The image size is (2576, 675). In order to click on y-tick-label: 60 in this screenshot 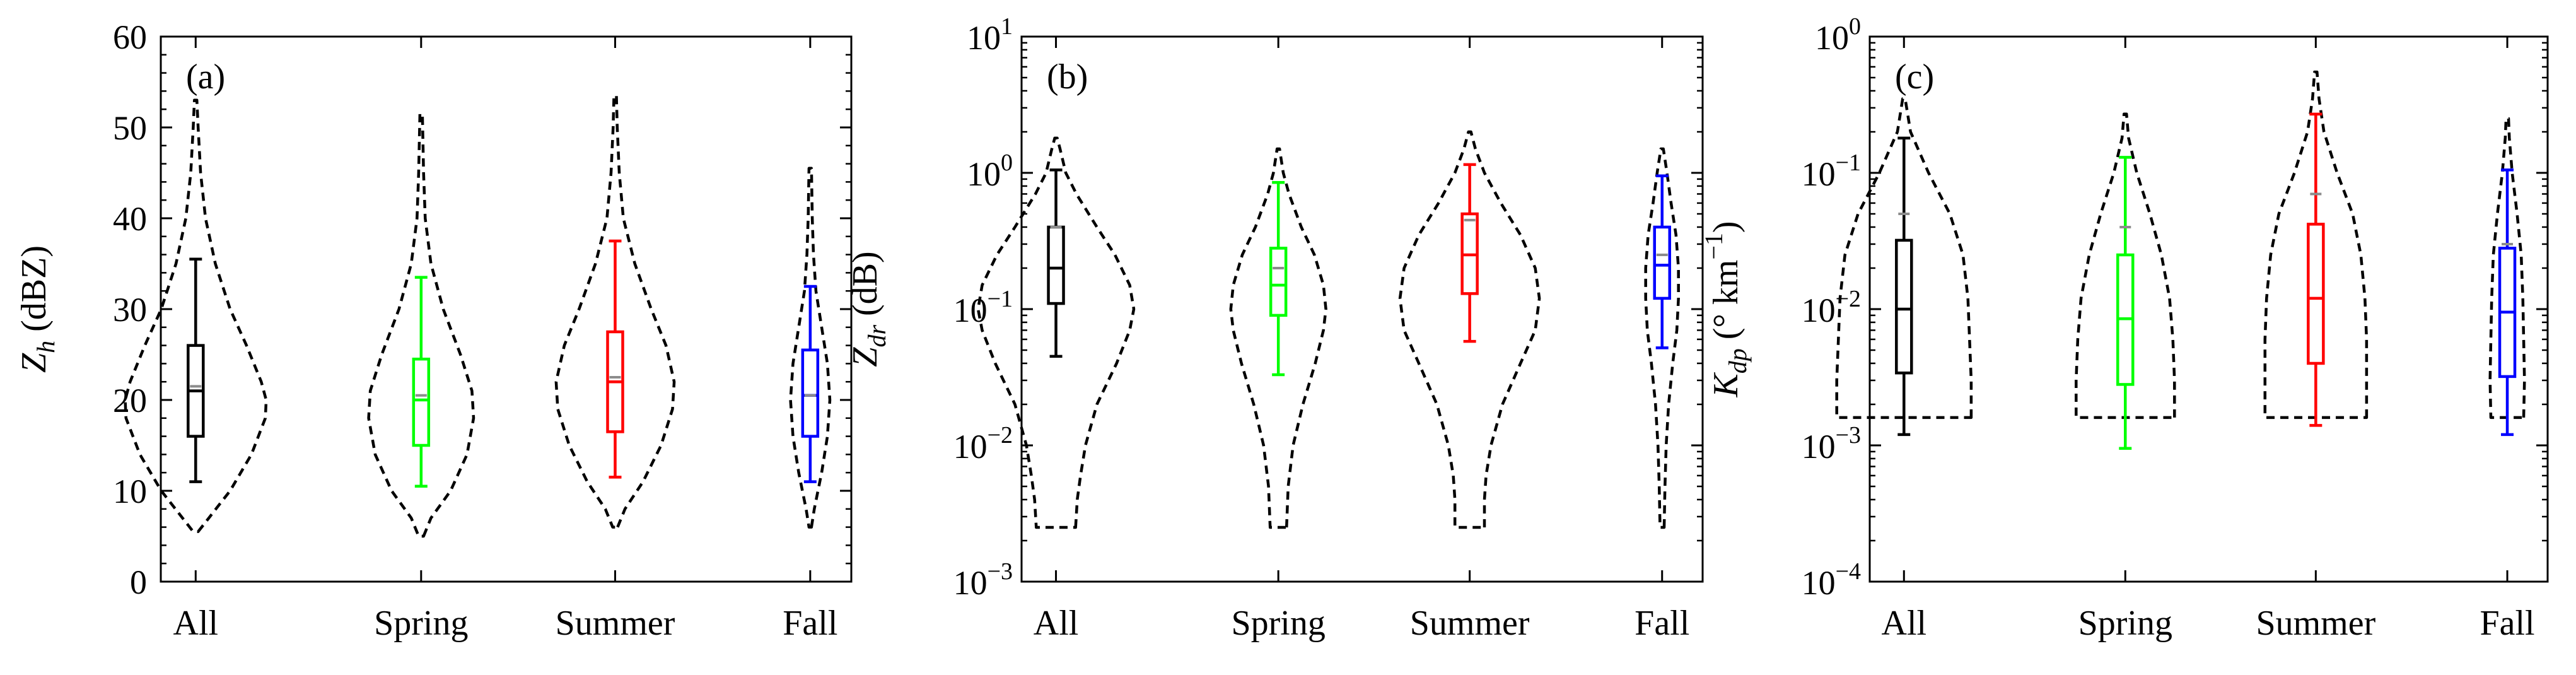, I will do `click(130, 37)`.